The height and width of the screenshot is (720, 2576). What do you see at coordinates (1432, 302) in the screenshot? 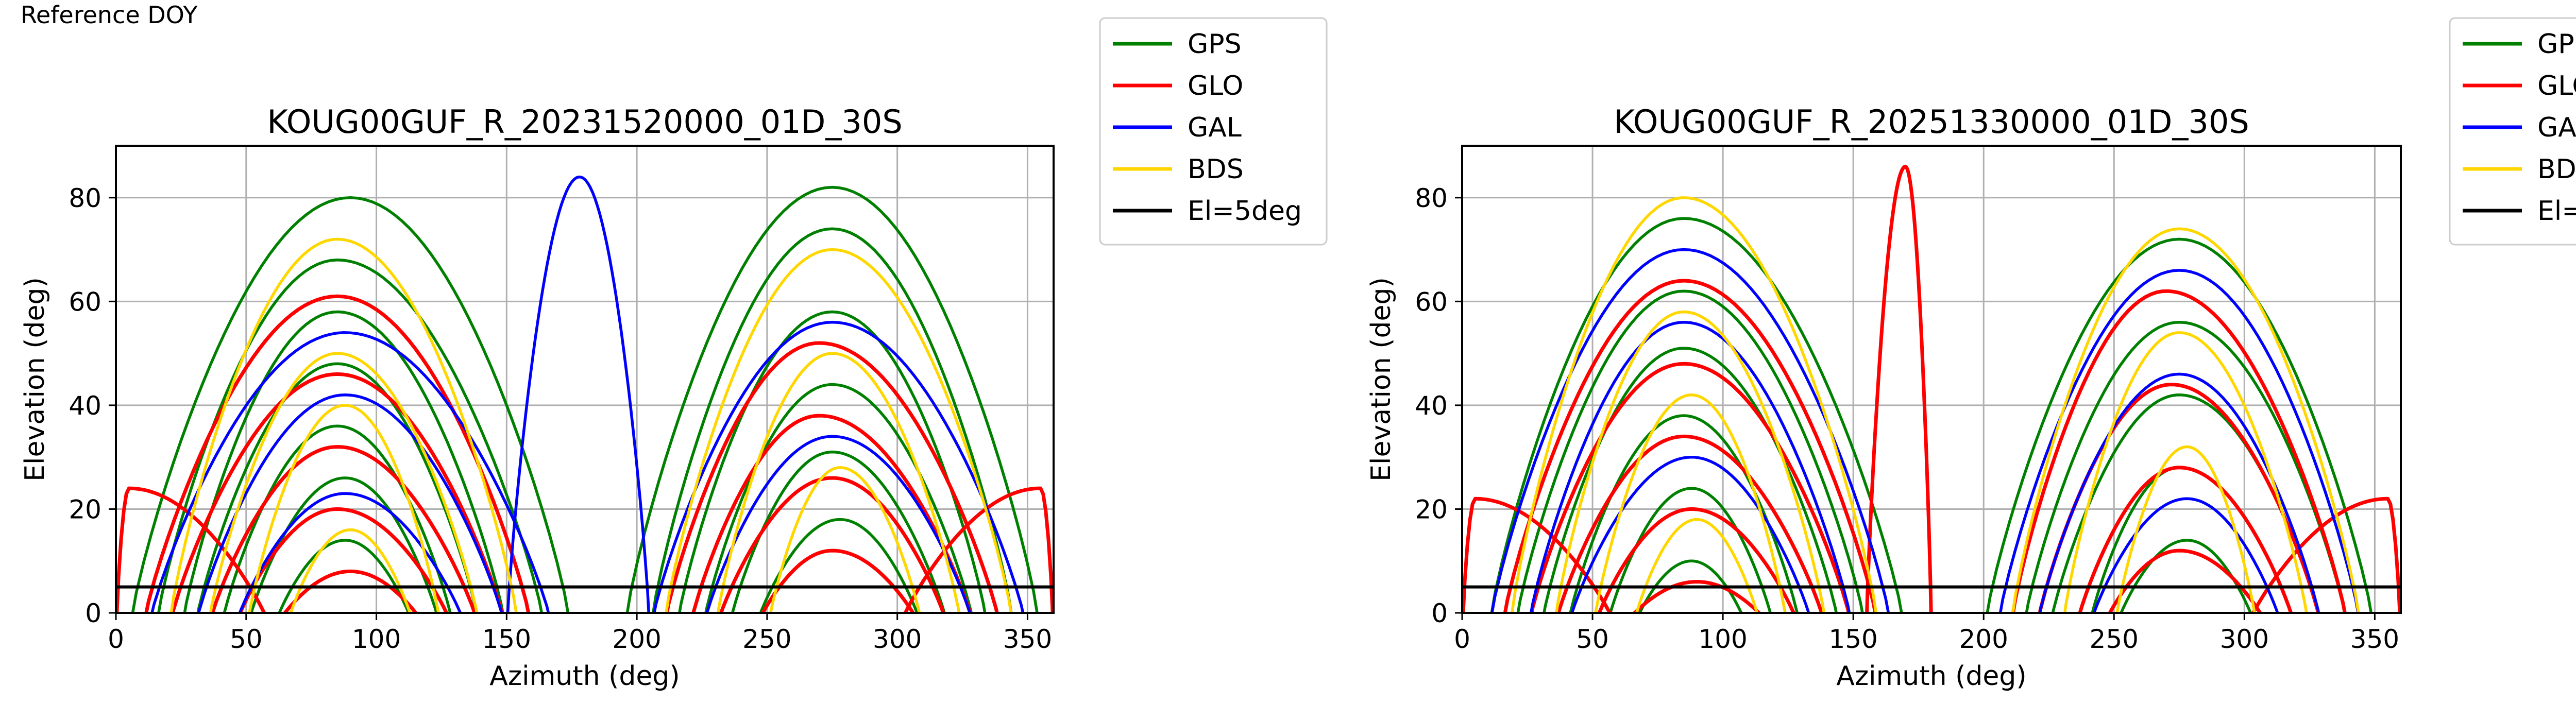
I see `y-tick-label: 60` at bounding box center [1432, 302].